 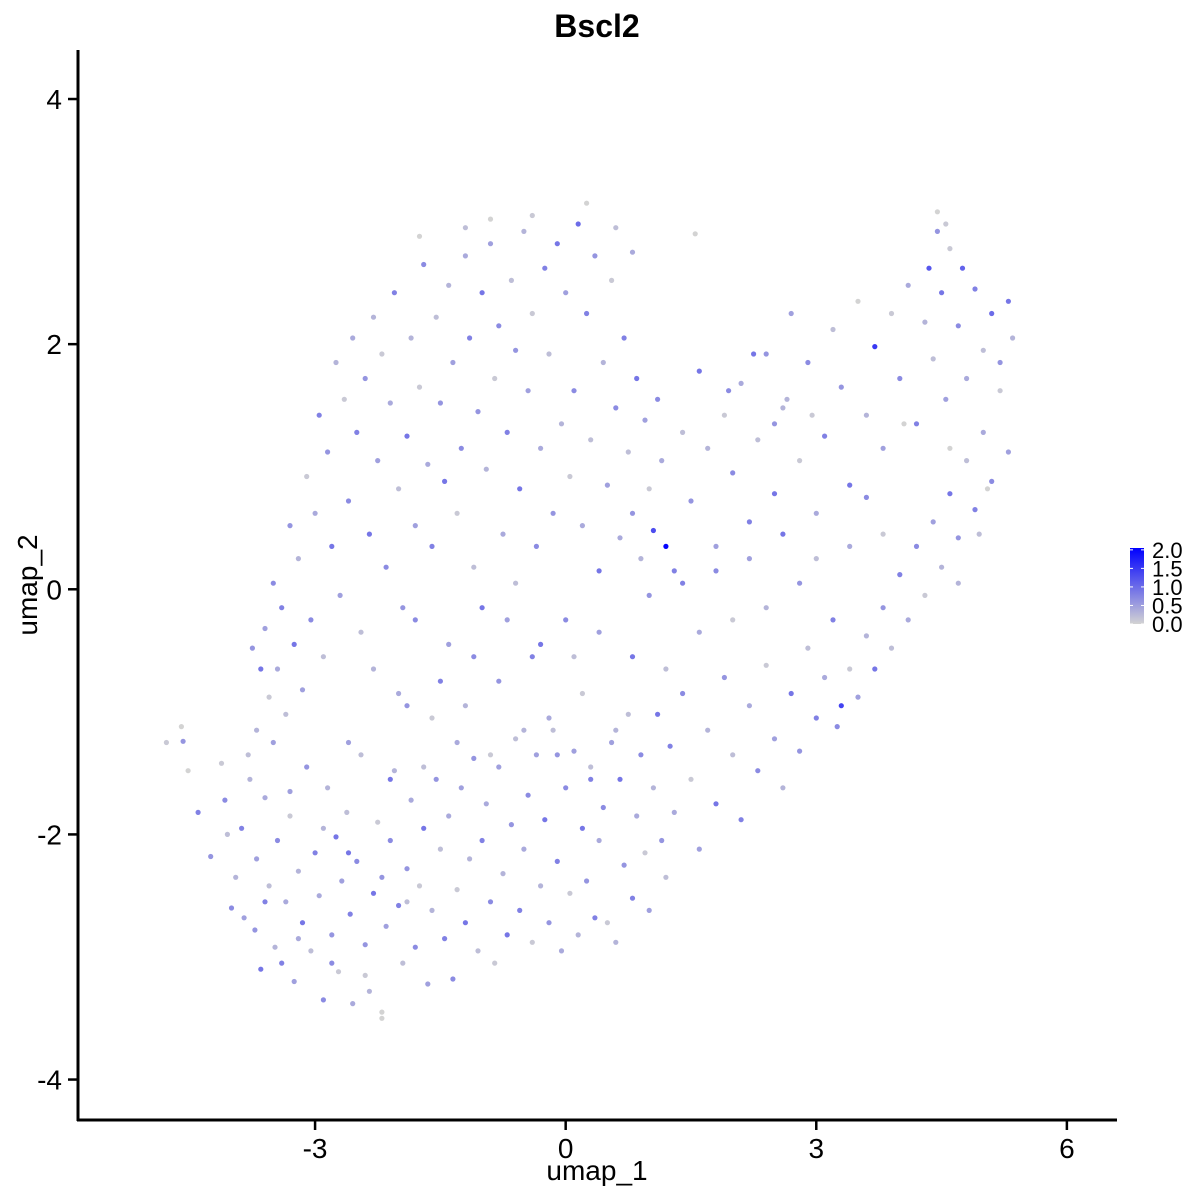 What do you see at coordinates (566, 1148) in the screenshot?
I see `x-tick-label: 0` at bounding box center [566, 1148].